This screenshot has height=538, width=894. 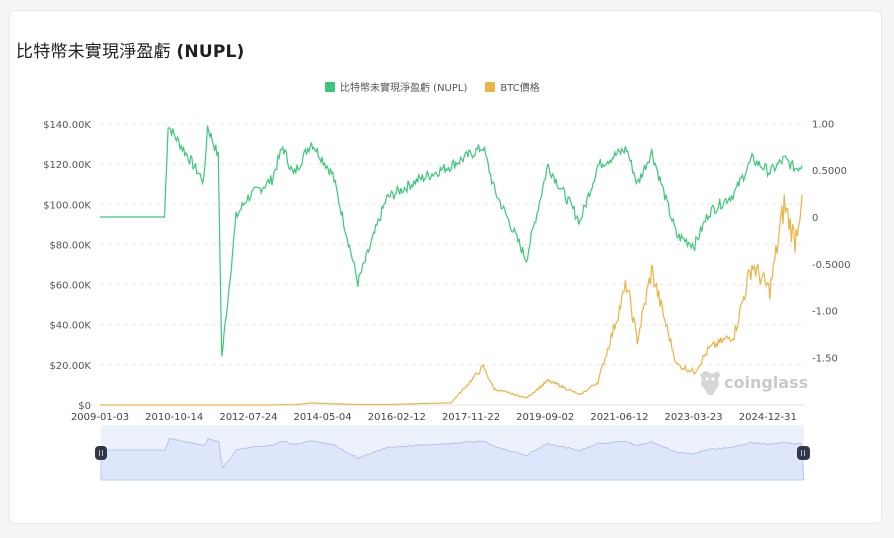 What do you see at coordinates (825, 358) in the screenshot?
I see `y-right-tick-label: -1.50` at bounding box center [825, 358].